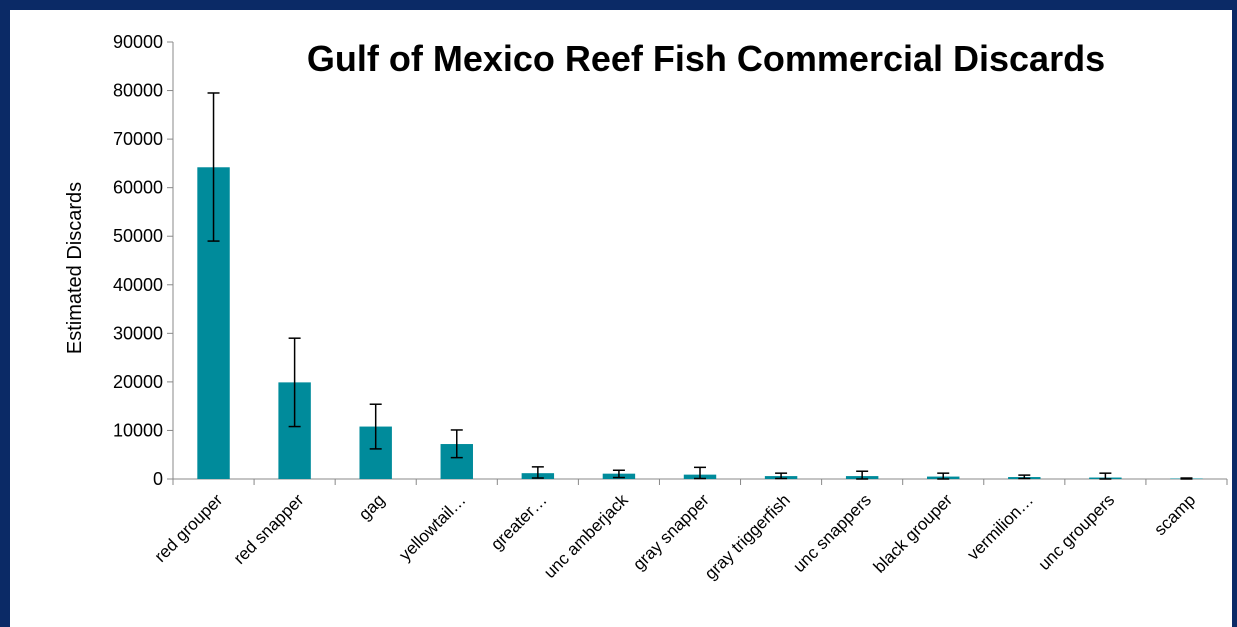 The image size is (1237, 627). I want to click on x-tick-label: unc snappers, so click(832, 533).